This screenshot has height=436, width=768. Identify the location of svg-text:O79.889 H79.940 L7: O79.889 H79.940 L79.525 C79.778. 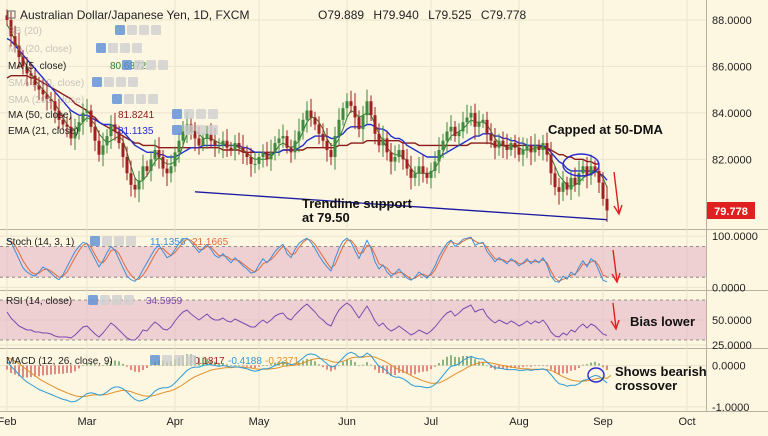
(422, 15).